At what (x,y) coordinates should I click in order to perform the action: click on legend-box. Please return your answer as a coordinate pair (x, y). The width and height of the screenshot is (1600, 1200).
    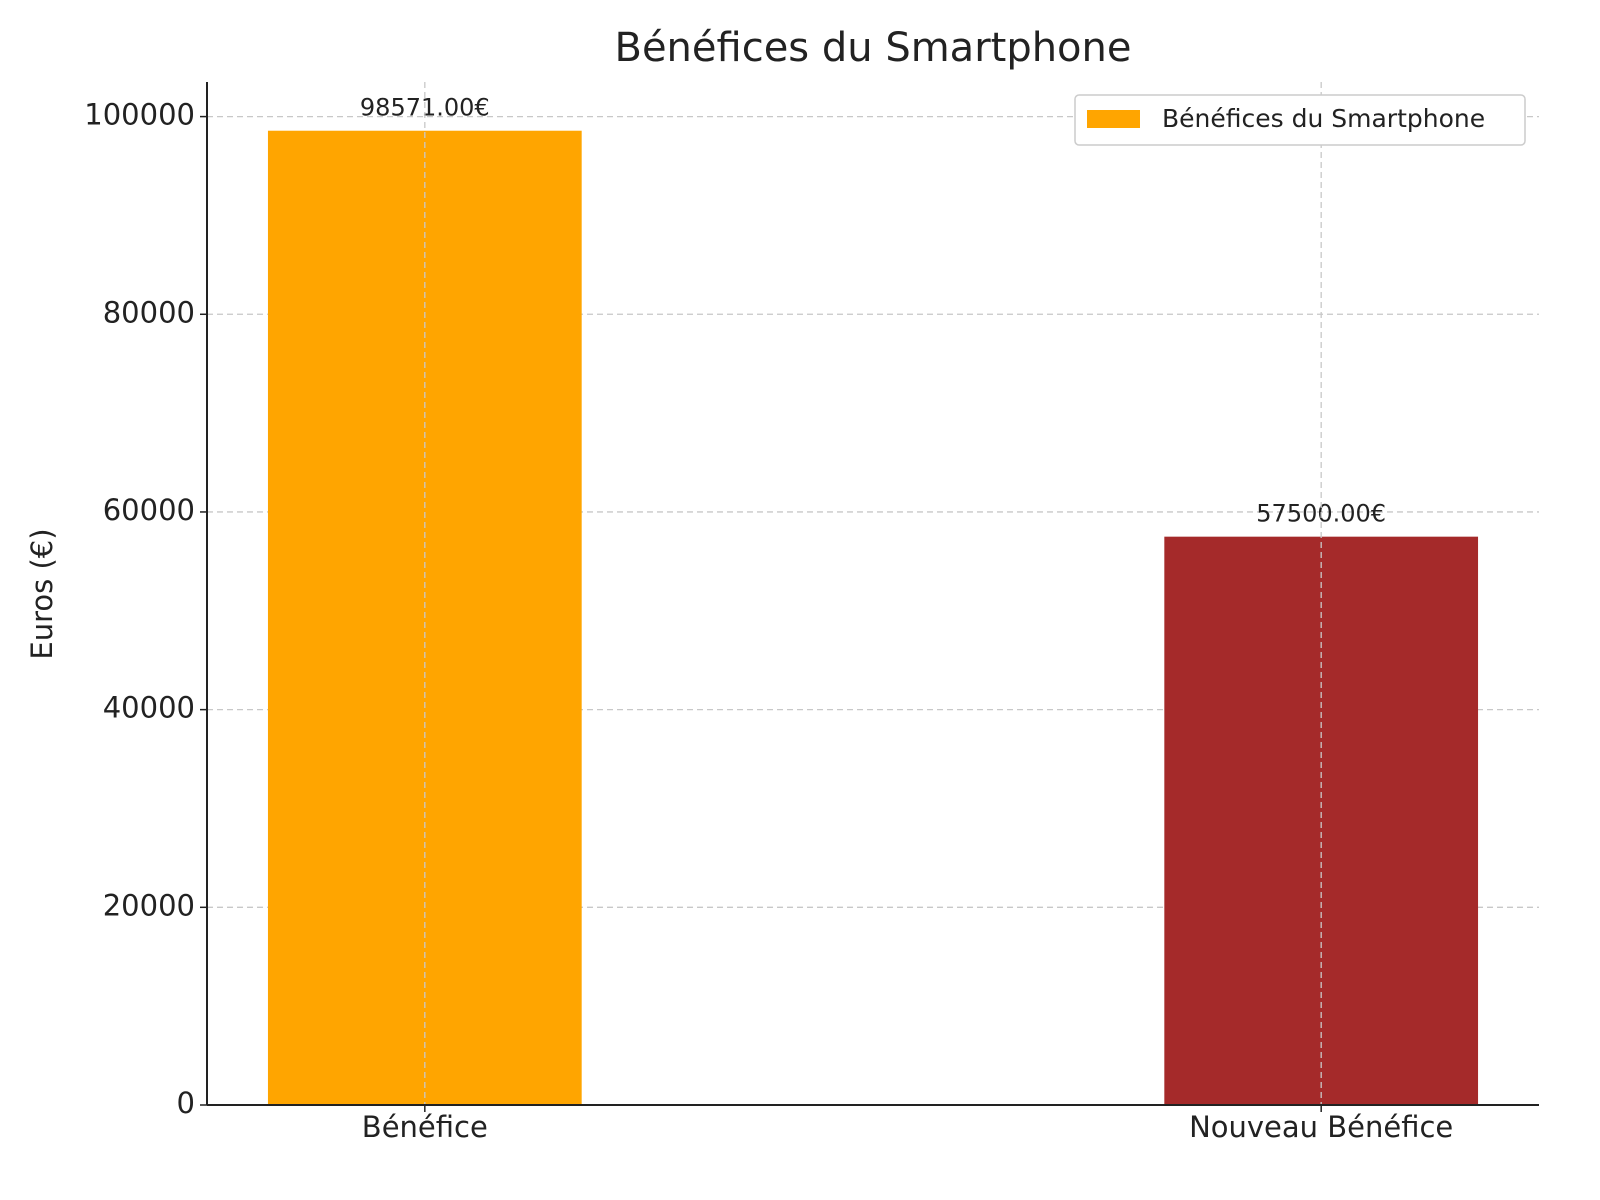
    Looking at the image, I should click on (1300, 120).